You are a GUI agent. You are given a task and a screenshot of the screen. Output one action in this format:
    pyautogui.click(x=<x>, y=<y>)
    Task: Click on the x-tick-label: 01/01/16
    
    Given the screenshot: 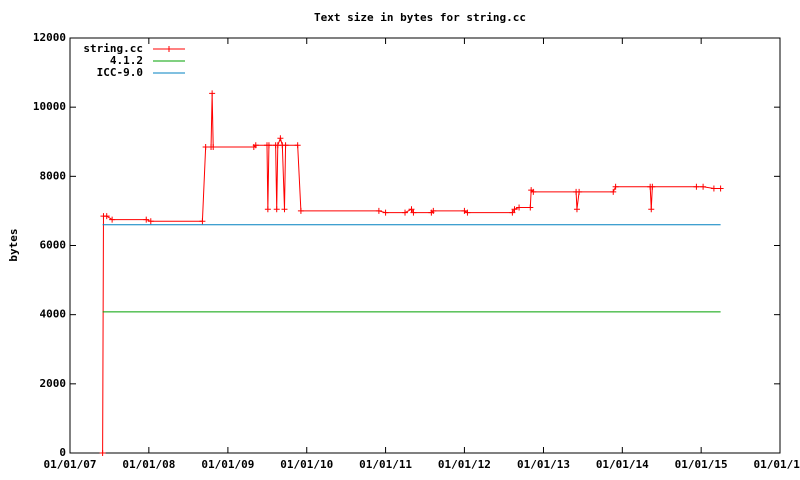 What is the action you would take?
    pyautogui.click(x=777, y=464)
    